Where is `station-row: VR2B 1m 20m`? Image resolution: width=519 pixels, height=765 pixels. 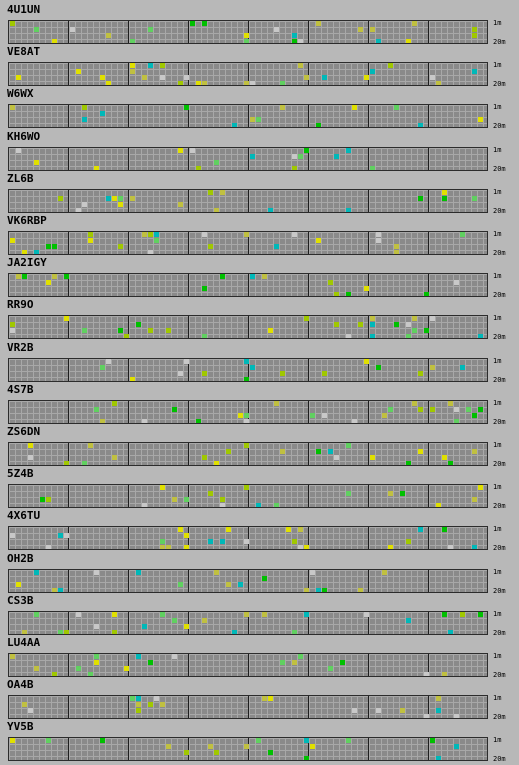
station-row: VR2B 1m 20m is located at coordinates (259, 362).